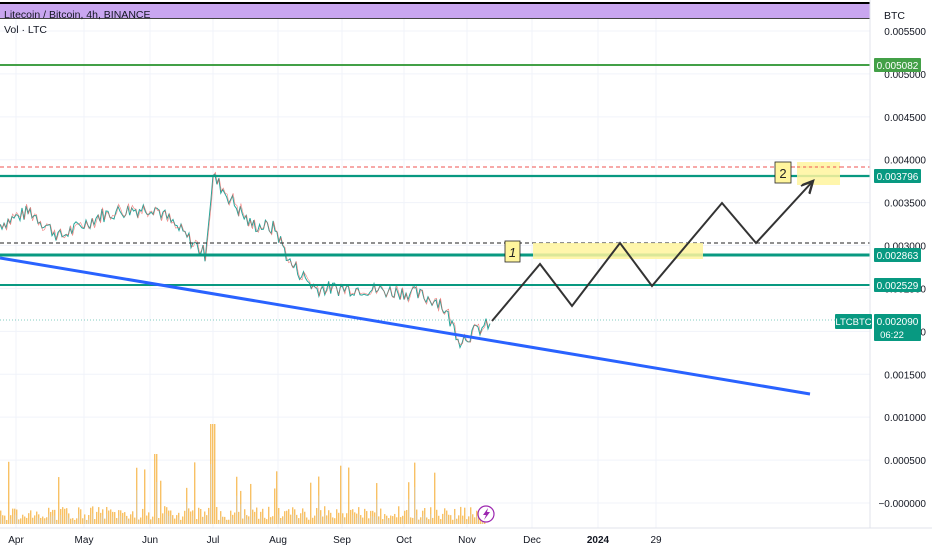  I want to click on volume-indicator-label: Vol · LTC, so click(25, 30).